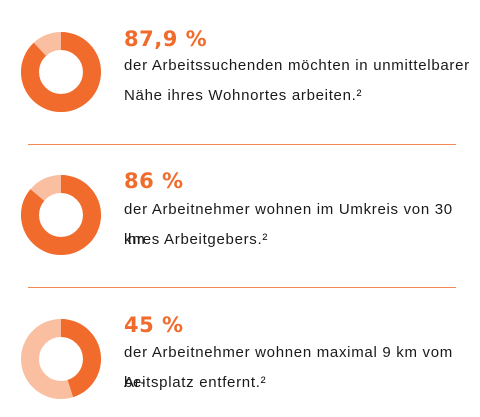  What do you see at coordinates (154, 181) in the screenshot?
I see `percent-value: 86 %` at bounding box center [154, 181].